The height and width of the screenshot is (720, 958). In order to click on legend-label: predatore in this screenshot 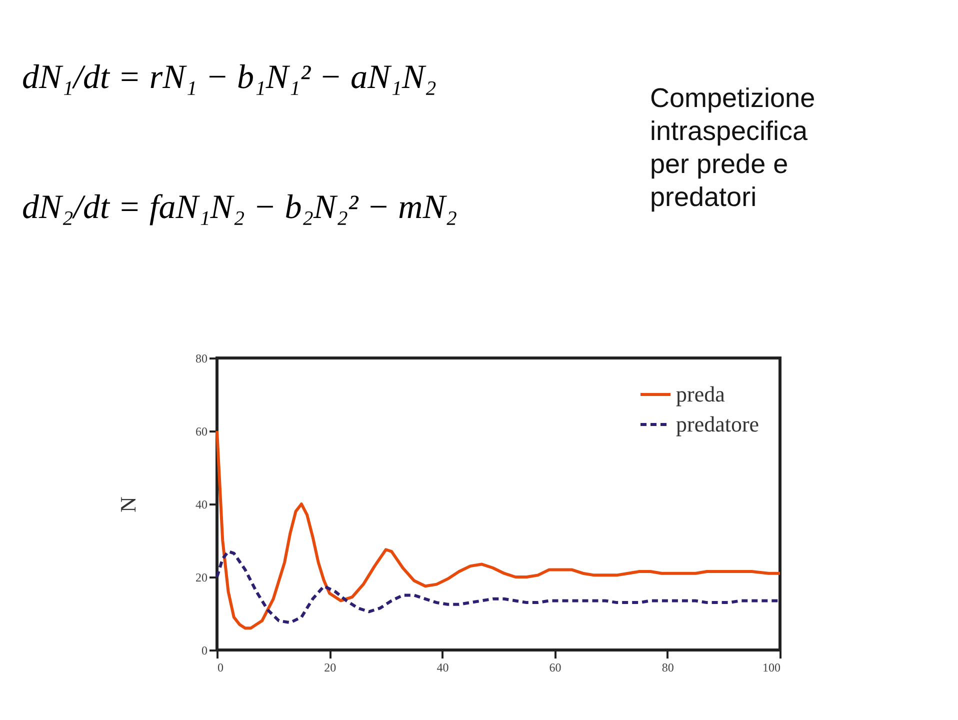, I will do `click(718, 424)`.